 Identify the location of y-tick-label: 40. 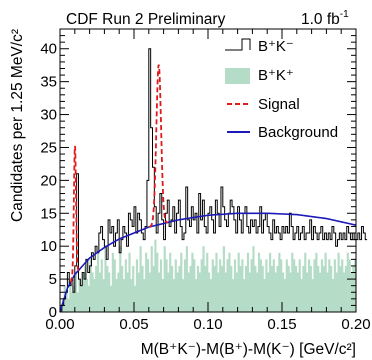
(48, 49).